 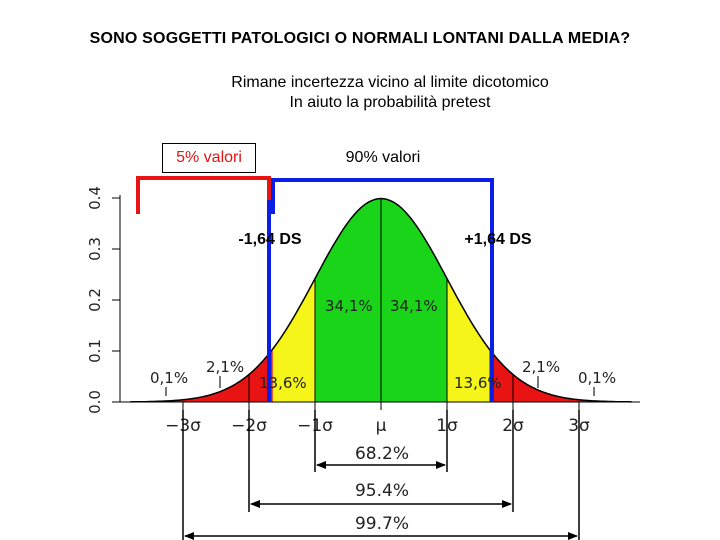 I want to click on label-green-left: 34,1%, so click(x=349, y=306).